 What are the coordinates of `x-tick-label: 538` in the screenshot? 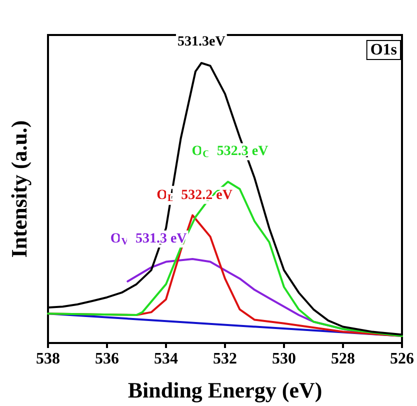 It's located at (48, 359).